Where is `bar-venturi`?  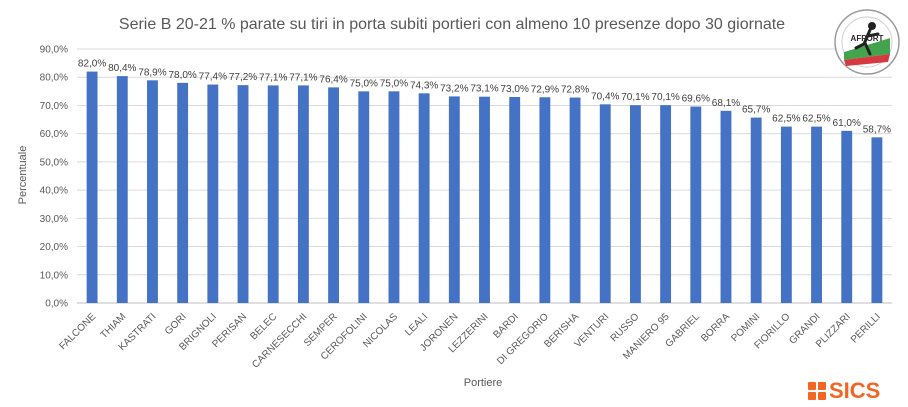 bar-venturi is located at coordinates (605, 203).